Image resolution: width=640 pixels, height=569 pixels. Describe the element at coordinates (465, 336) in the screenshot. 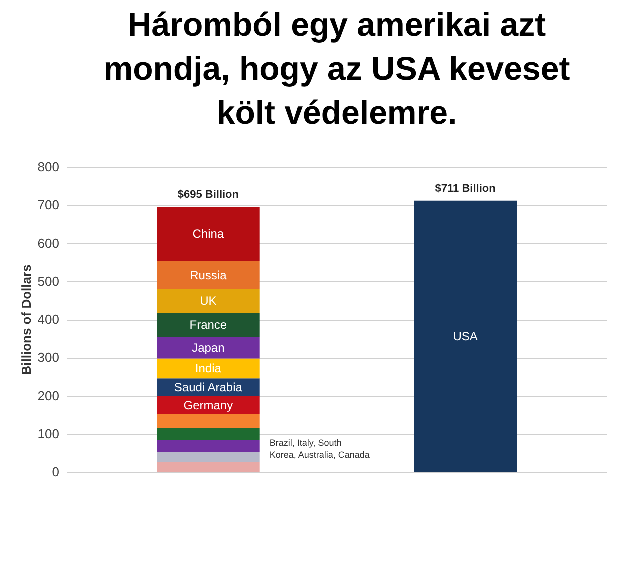

I see `series-label: USA` at that location.